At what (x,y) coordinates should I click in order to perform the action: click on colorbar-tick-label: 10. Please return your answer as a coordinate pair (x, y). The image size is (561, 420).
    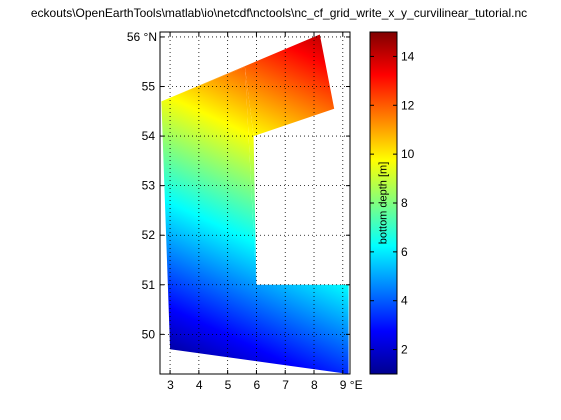
    Looking at the image, I should click on (408, 154).